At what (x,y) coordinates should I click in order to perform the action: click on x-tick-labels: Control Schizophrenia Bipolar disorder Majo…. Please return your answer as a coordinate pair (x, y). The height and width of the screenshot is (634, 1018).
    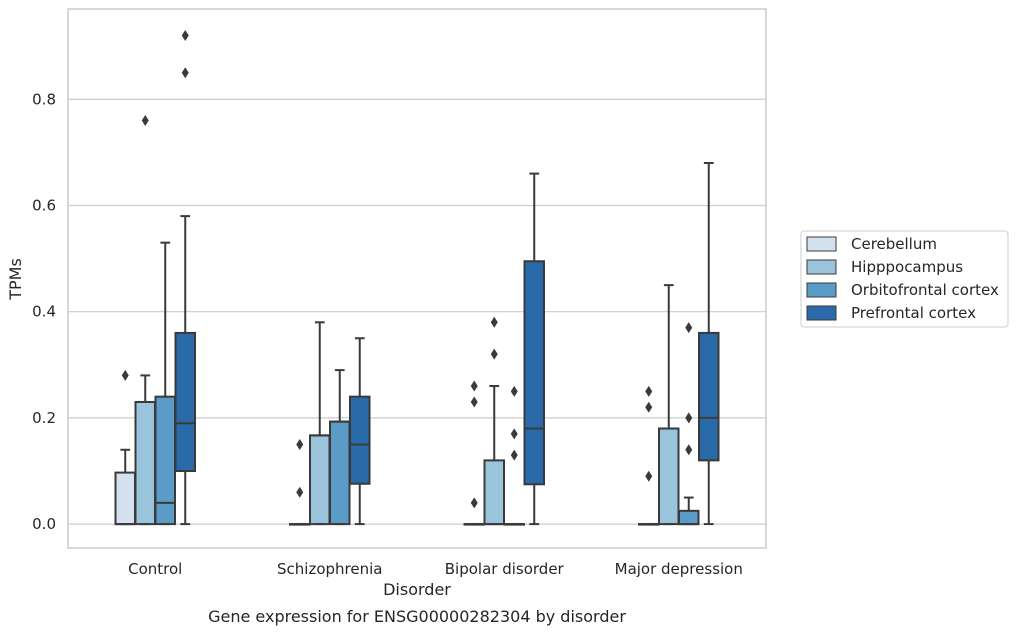
    Looking at the image, I should click on (435, 569).